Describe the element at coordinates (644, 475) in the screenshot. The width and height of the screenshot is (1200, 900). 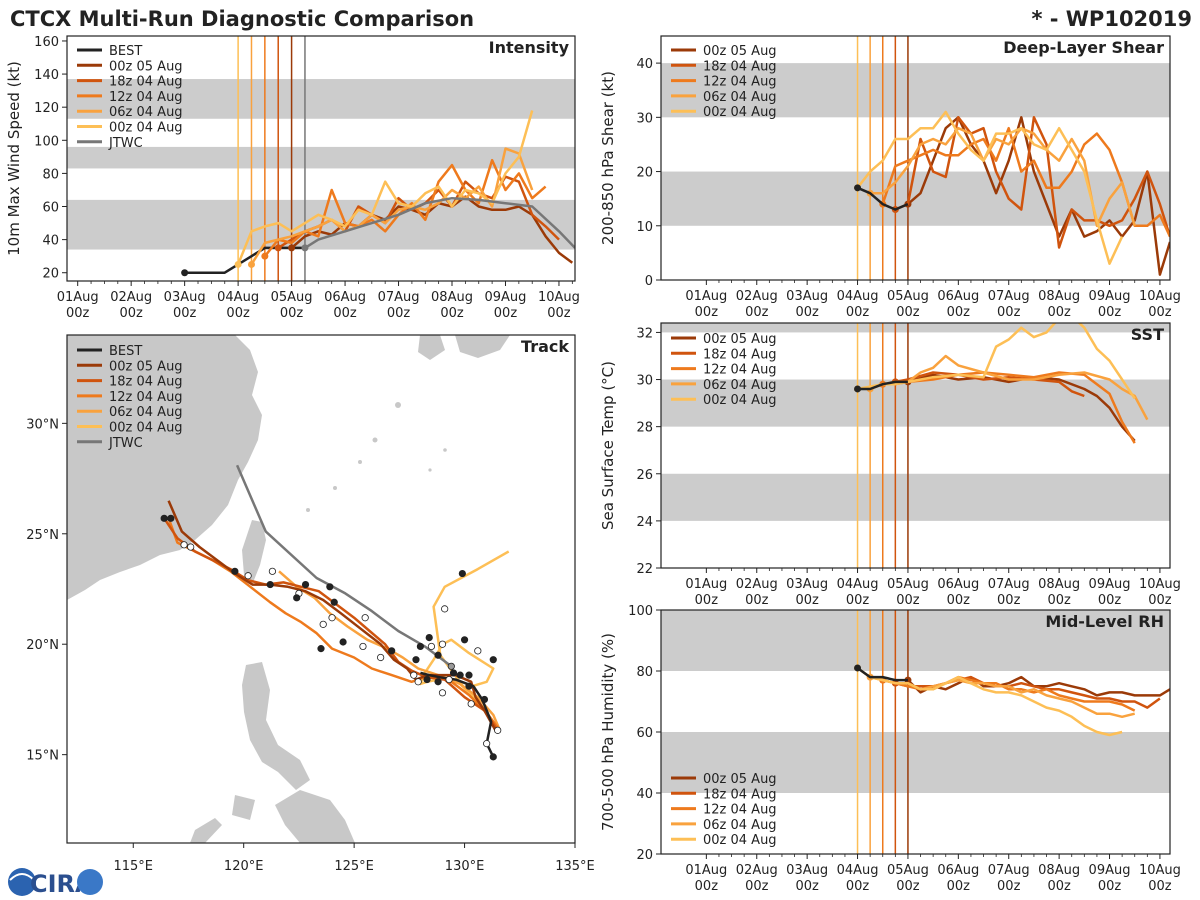
I see `sst-ytick-label: 26` at that location.